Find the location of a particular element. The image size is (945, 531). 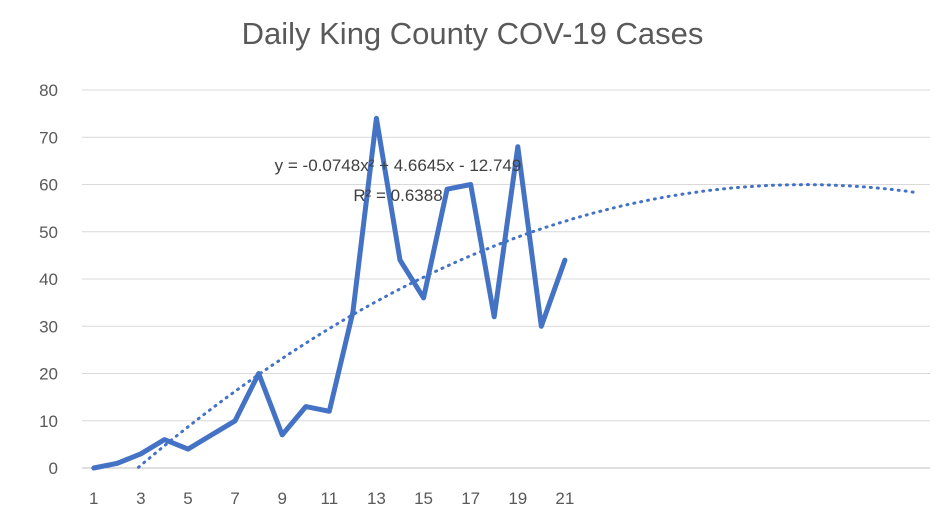

x-tick-label: 1 is located at coordinates (93, 498).